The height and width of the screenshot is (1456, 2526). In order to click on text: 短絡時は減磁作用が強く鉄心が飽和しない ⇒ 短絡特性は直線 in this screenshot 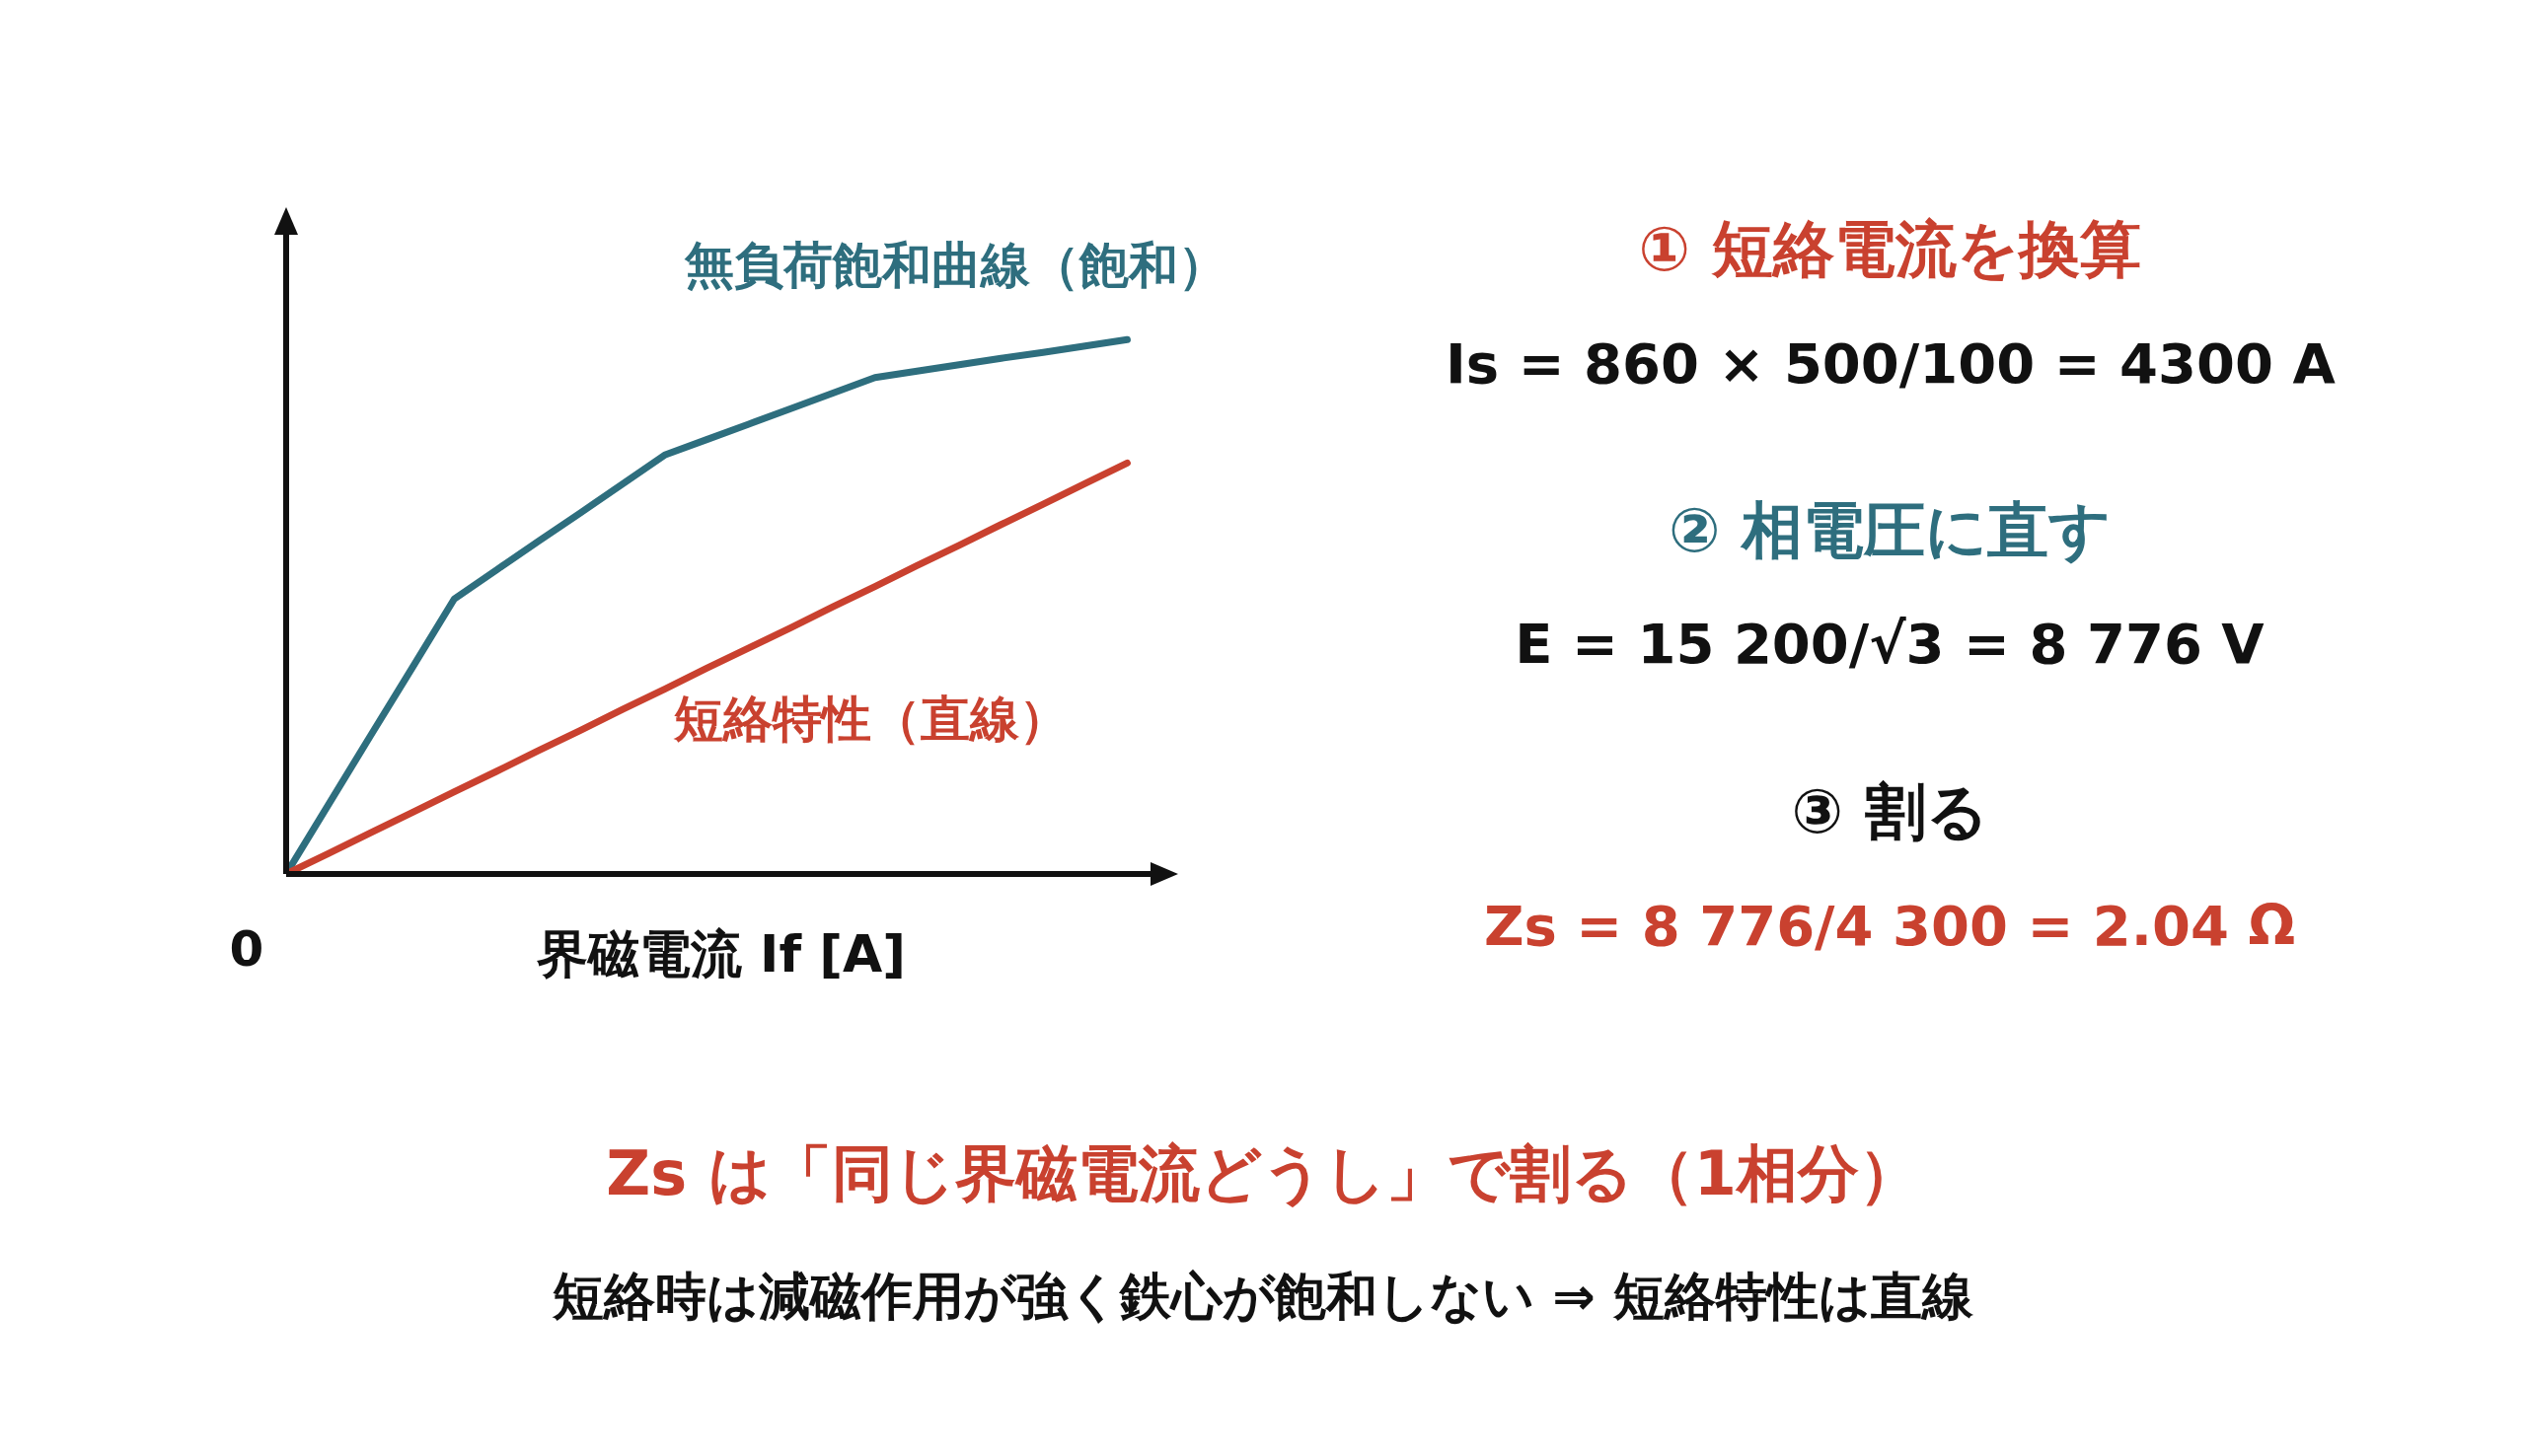, I will do `click(1263, 1297)`.